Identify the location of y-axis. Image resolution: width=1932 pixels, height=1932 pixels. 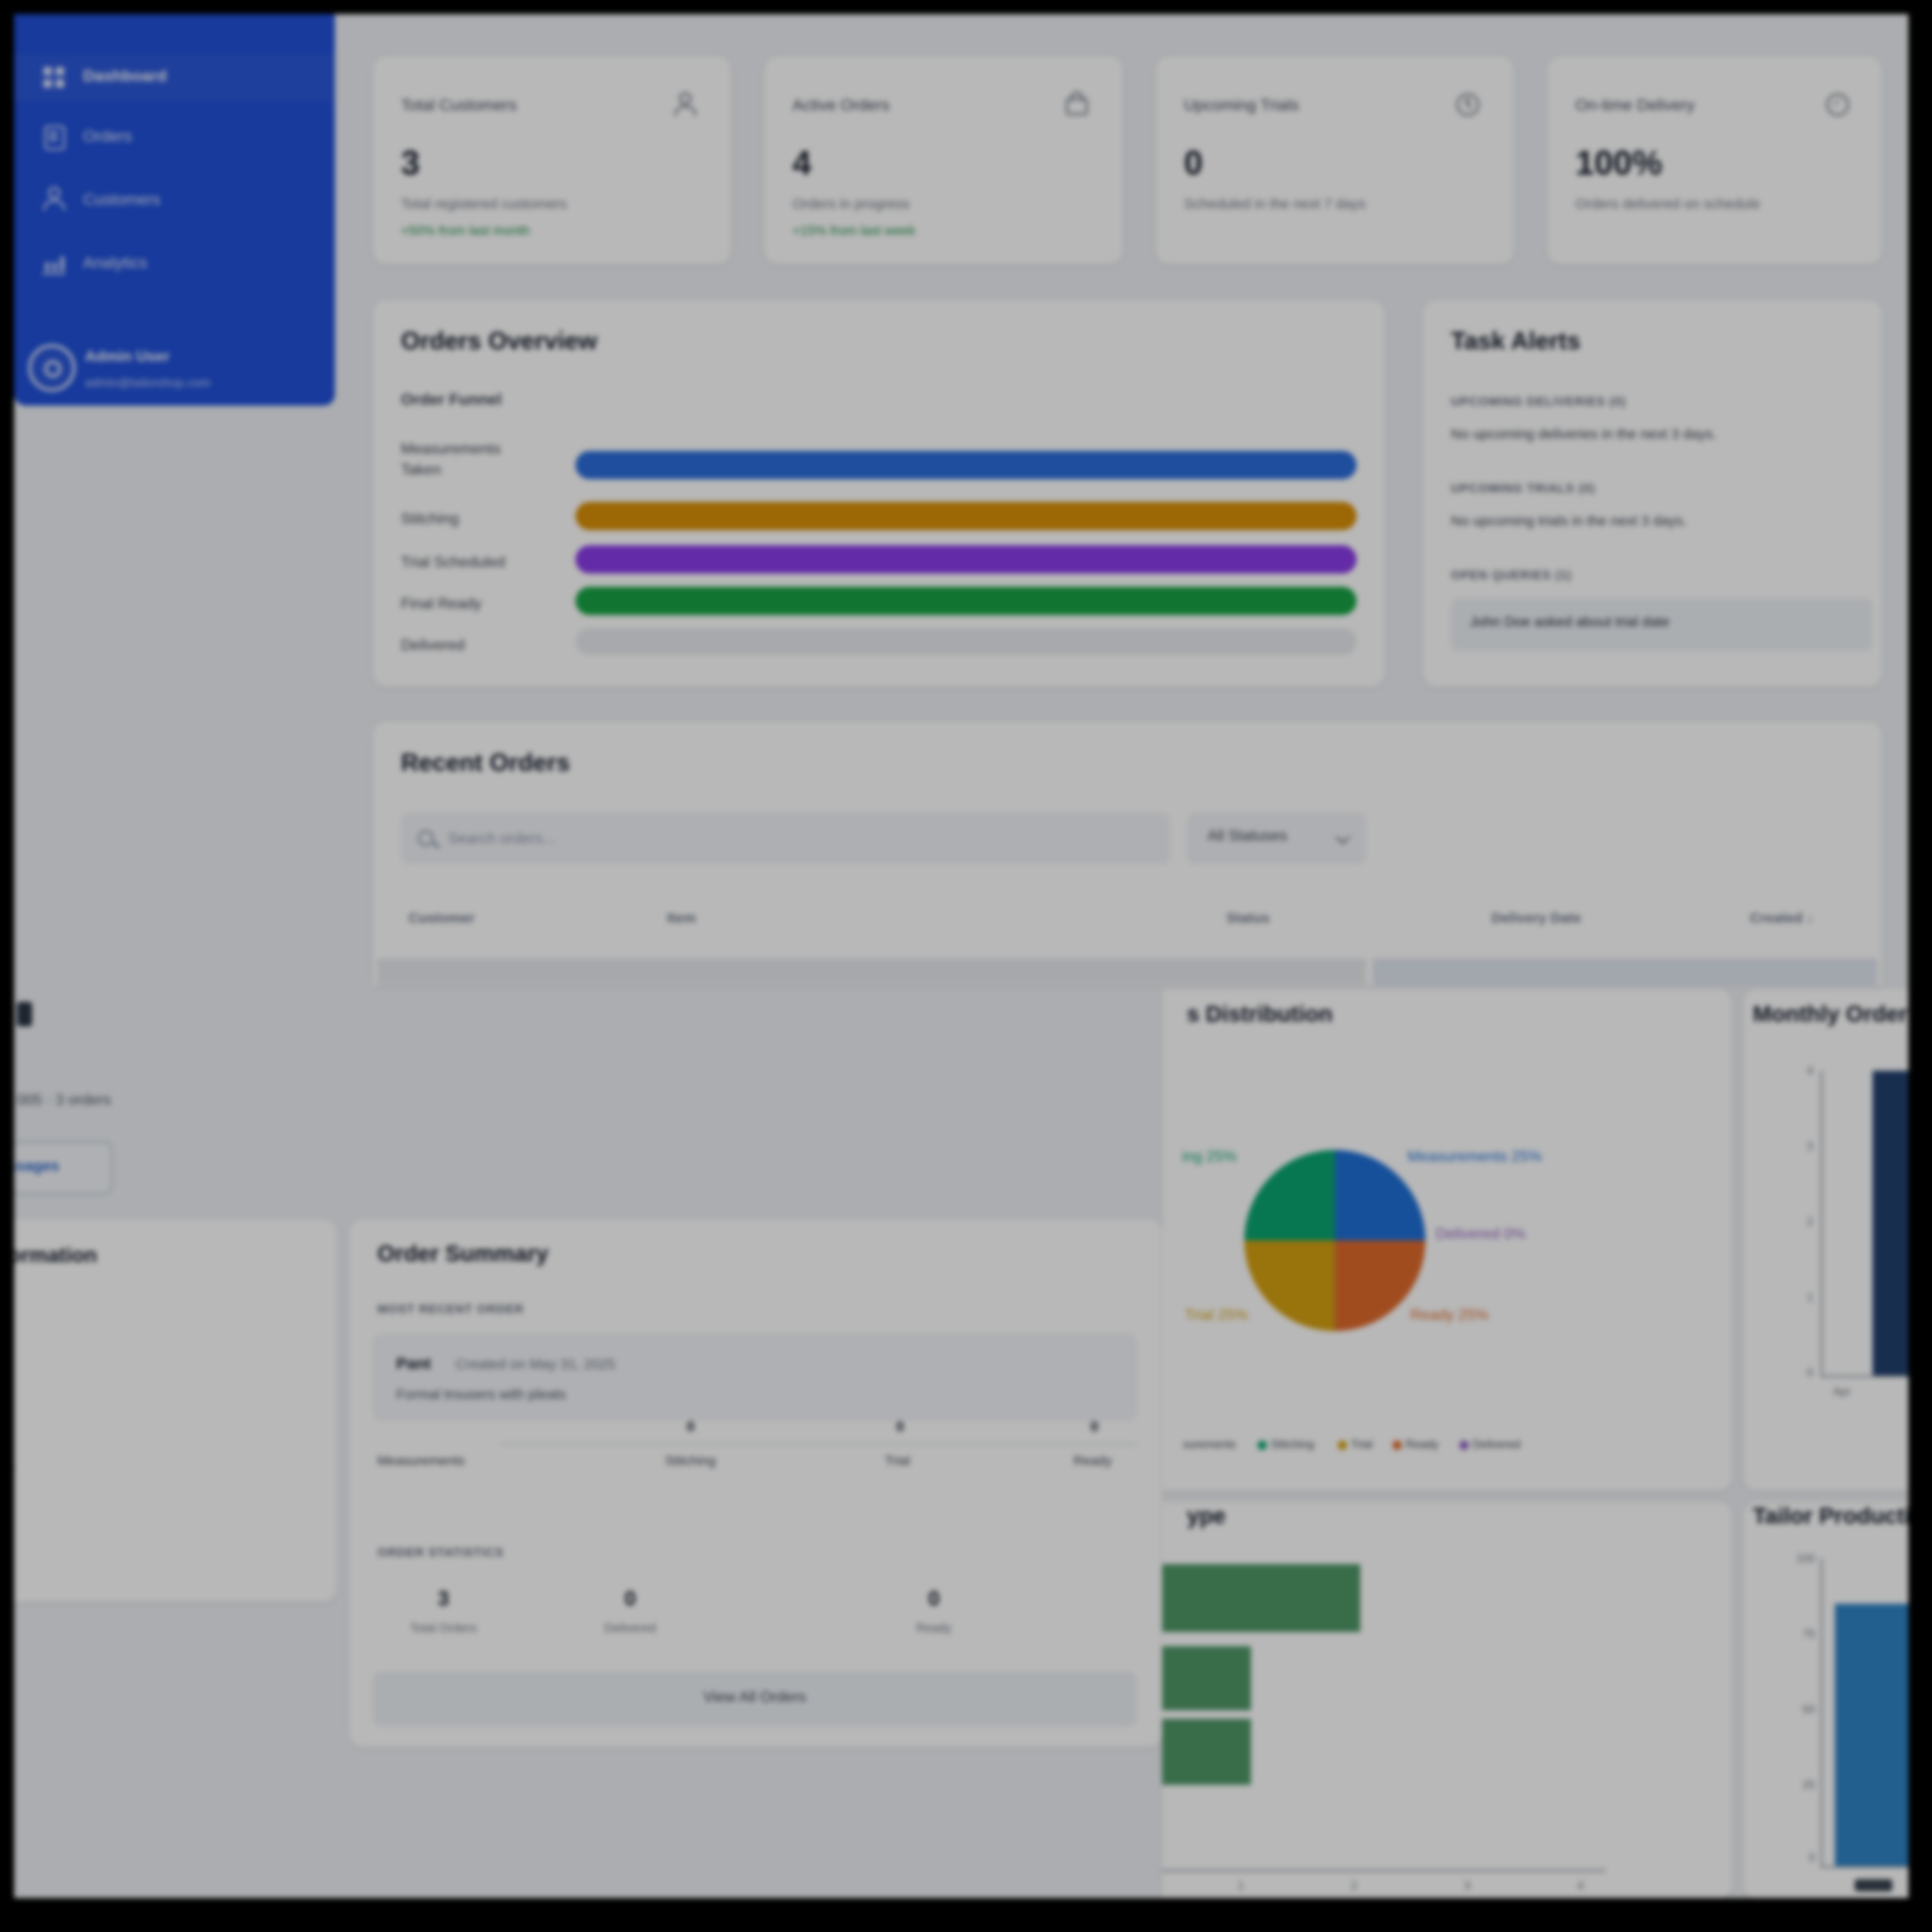
(1822, 1712).